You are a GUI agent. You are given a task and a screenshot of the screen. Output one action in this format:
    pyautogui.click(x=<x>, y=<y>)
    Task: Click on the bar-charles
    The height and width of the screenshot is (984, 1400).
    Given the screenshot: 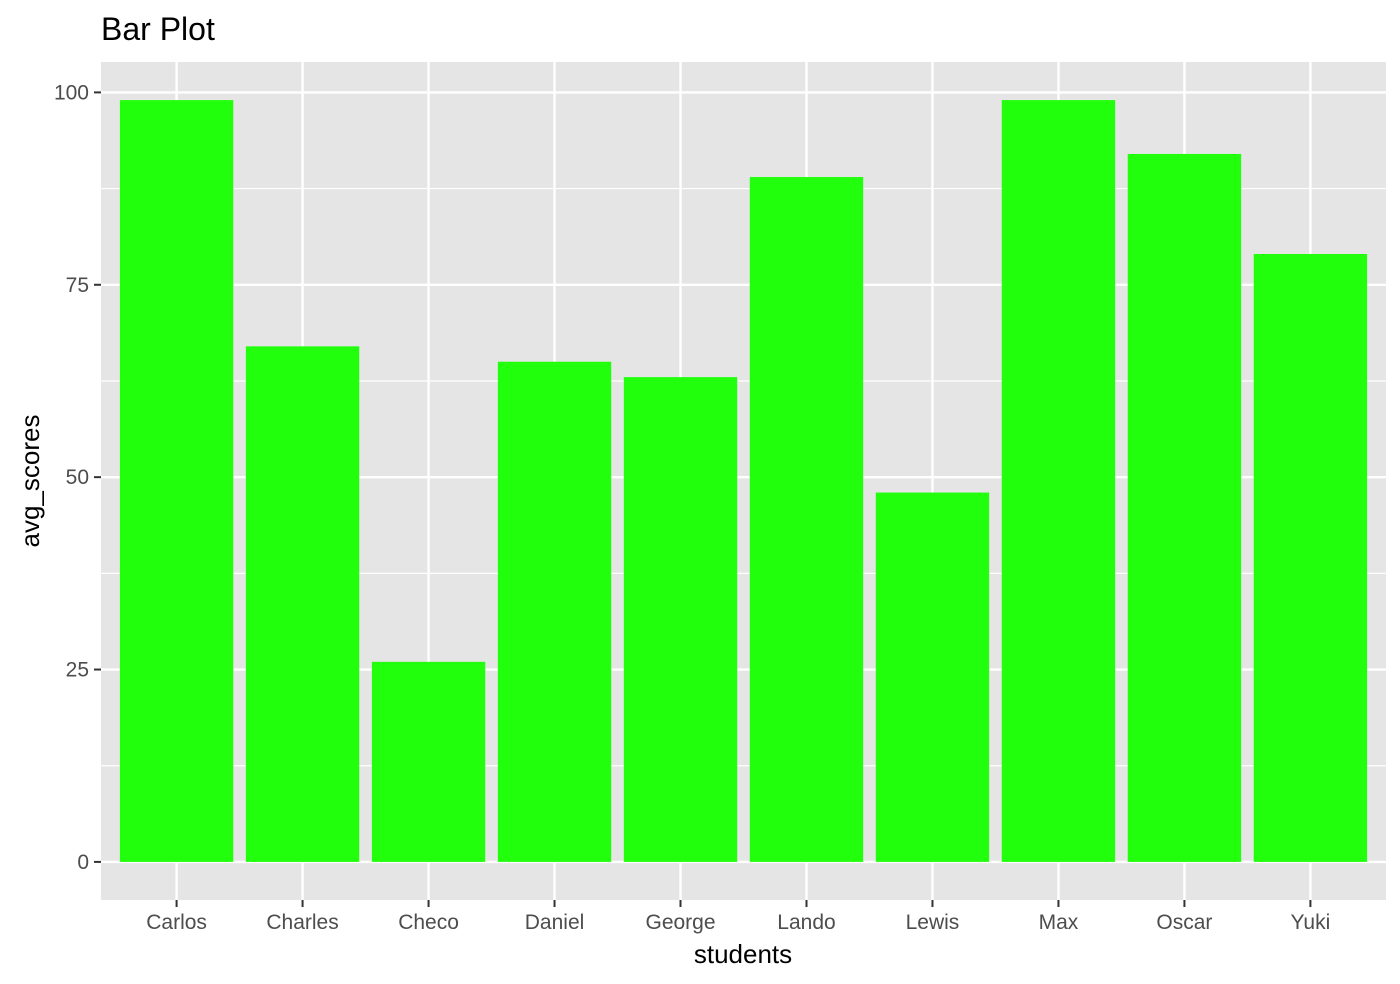 What is the action you would take?
    pyautogui.click(x=302, y=604)
    